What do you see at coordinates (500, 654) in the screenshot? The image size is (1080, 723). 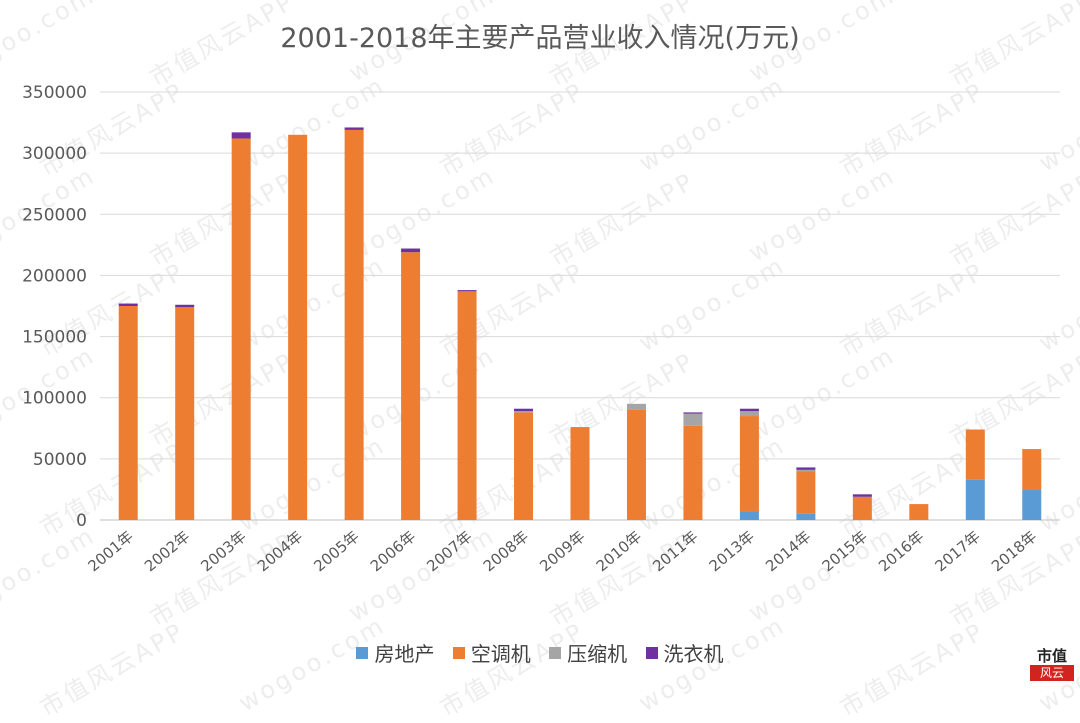 I see `legend-label-air-conditioner: 空调机` at bounding box center [500, 654].